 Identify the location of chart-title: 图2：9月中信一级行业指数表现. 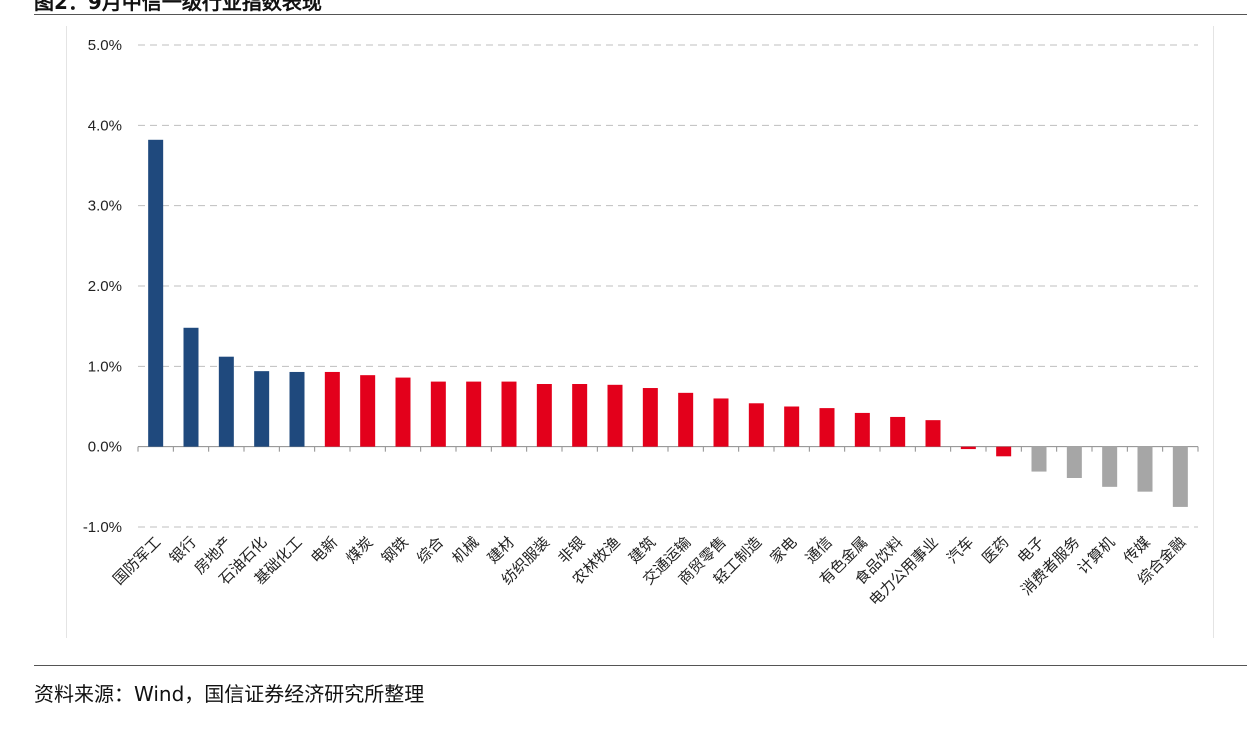
(178, 7).